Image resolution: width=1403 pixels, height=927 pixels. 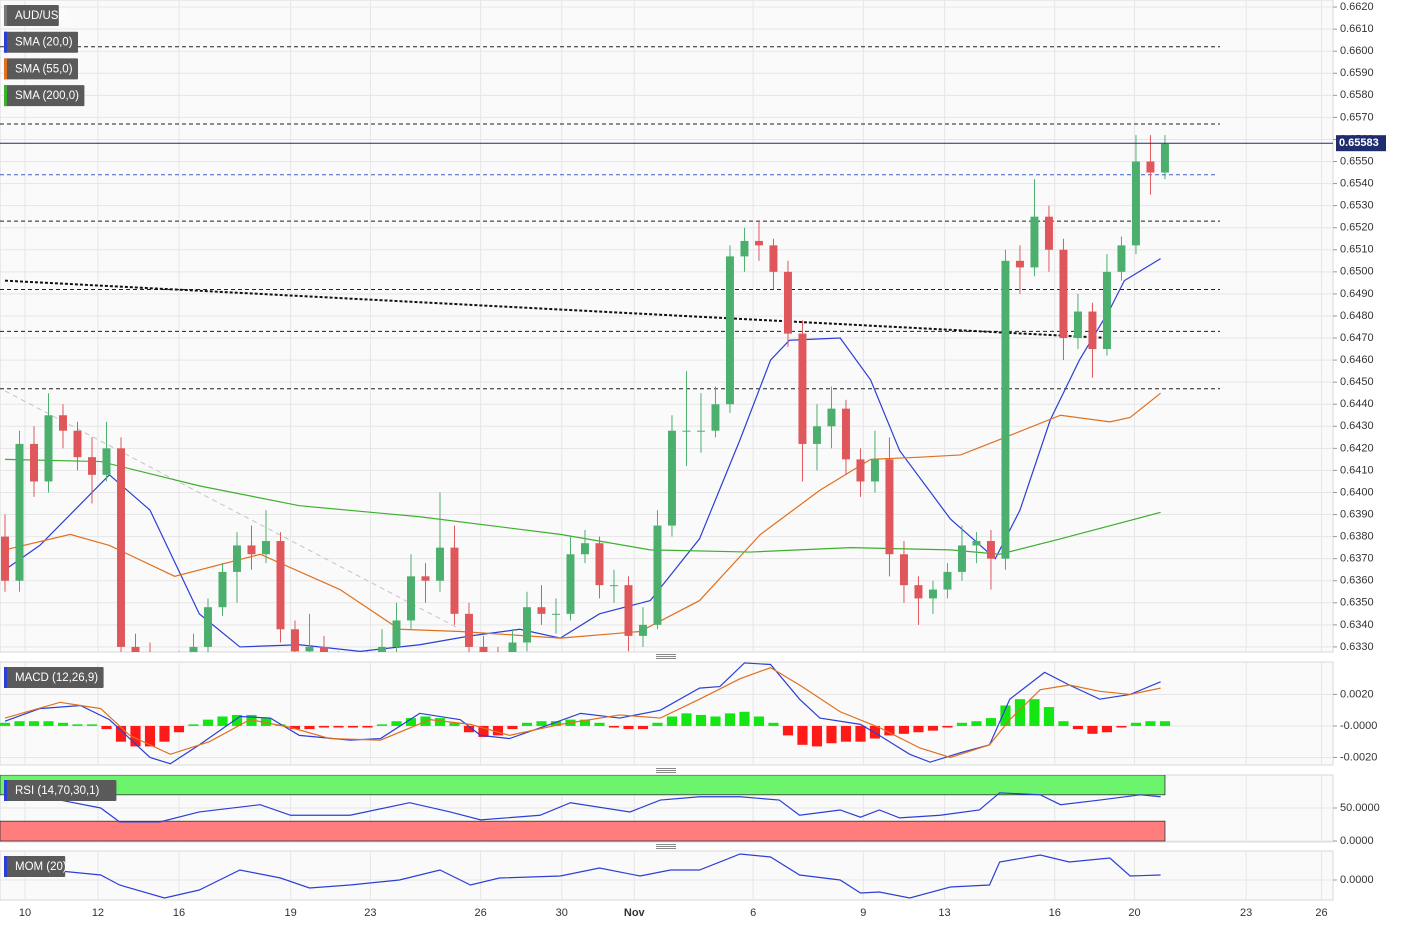 What do you see at coordinates (1357, 29) in the screenshot?
I see `y-tick-label: 0.6610` at bounding box center [1357, 29].